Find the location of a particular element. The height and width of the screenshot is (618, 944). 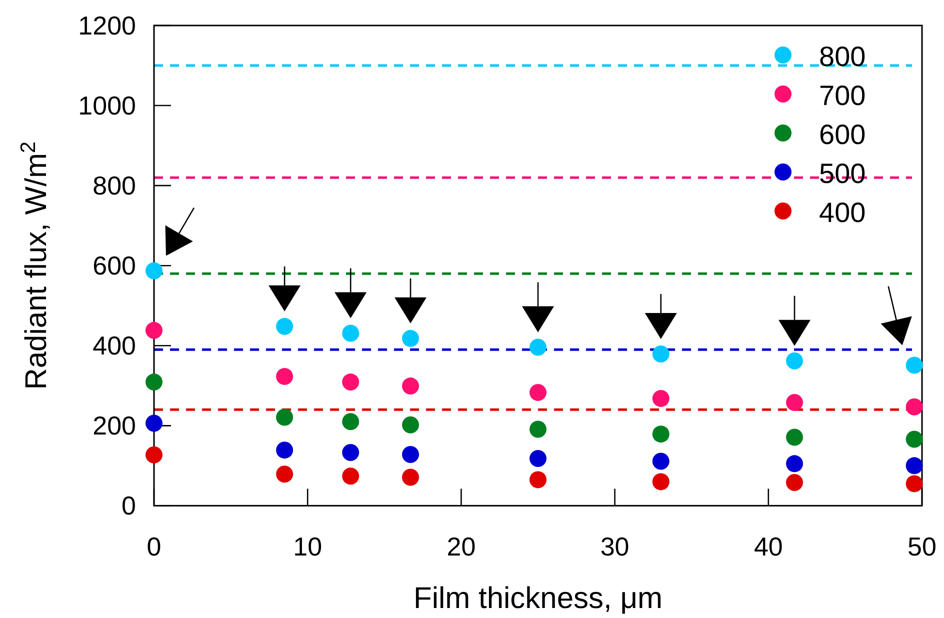

y-tick-label: 800 is located at coordinates (114, 185).